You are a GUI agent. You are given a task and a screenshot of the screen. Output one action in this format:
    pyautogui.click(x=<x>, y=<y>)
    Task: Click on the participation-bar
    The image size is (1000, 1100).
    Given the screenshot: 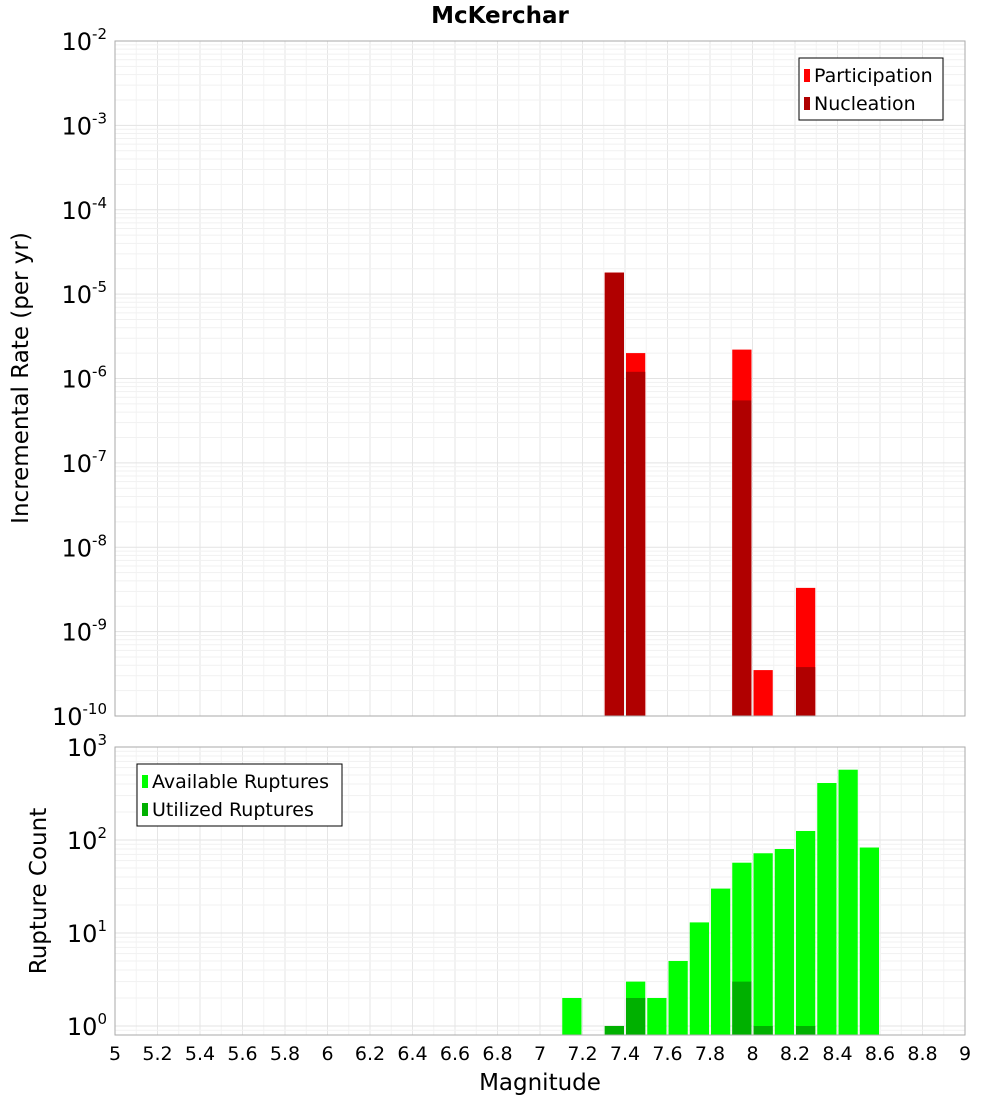 What is the action you would take?
    pyautogui.click(x=763, y=693)
    